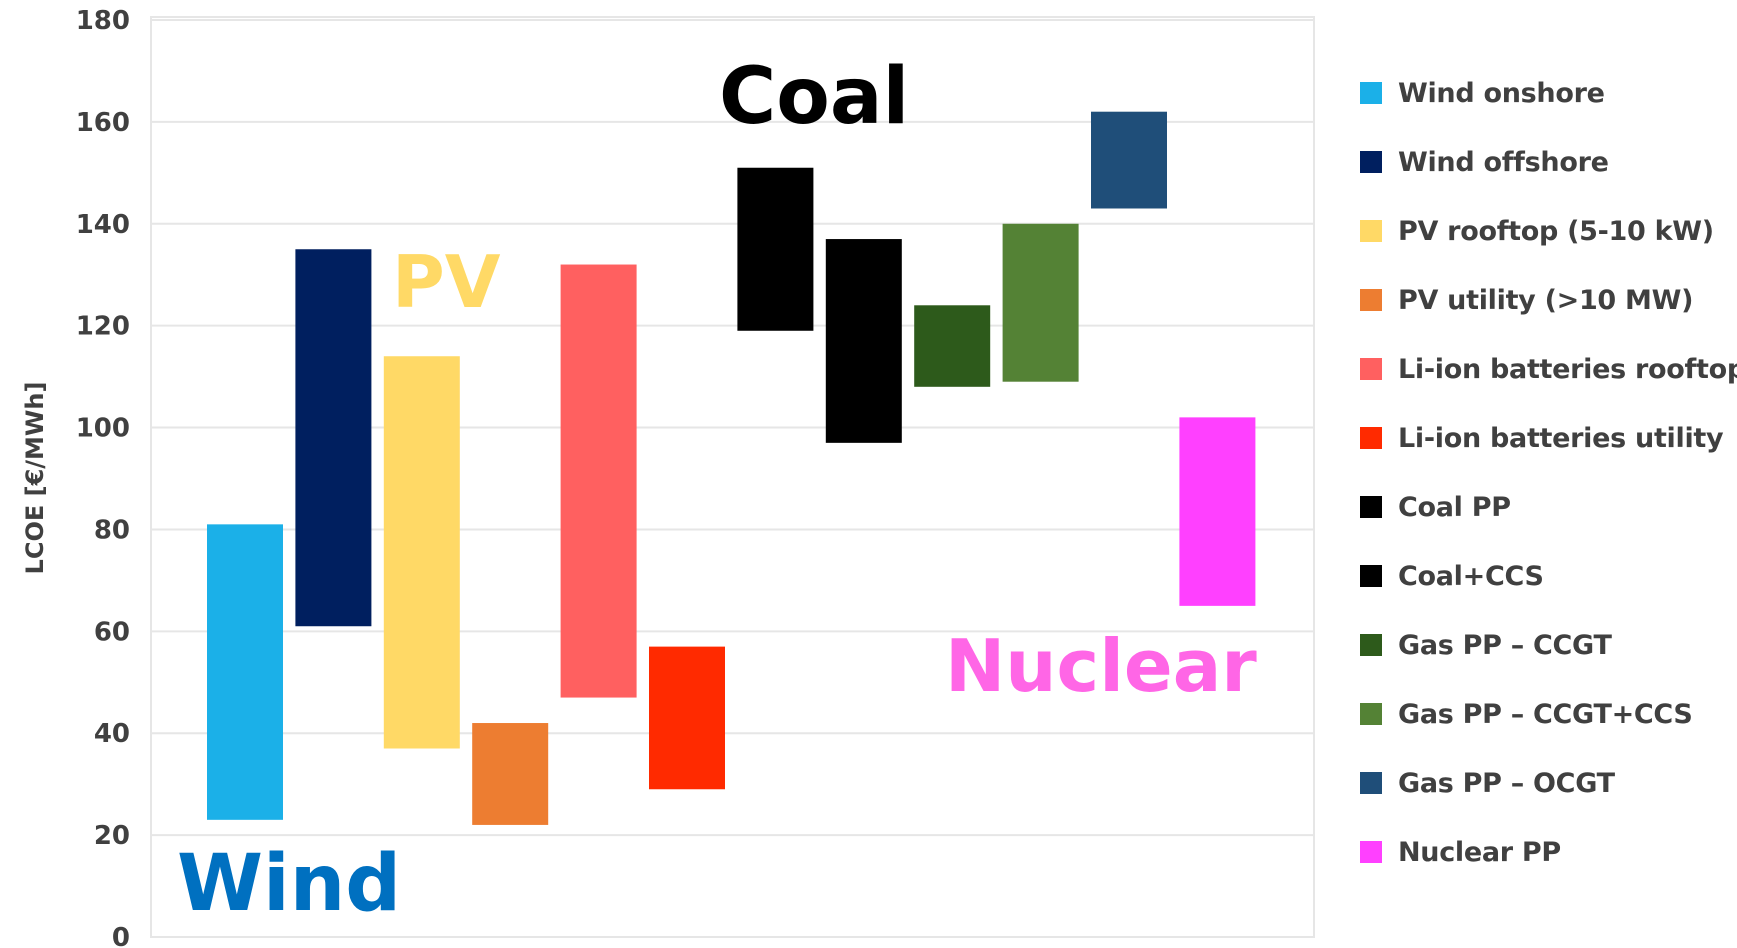 The image size is (1737, 948). What do you see at coordinates (112, 836) in the screenshot?
I see `y-tick-label: 20` at bounding box center [112, 836].